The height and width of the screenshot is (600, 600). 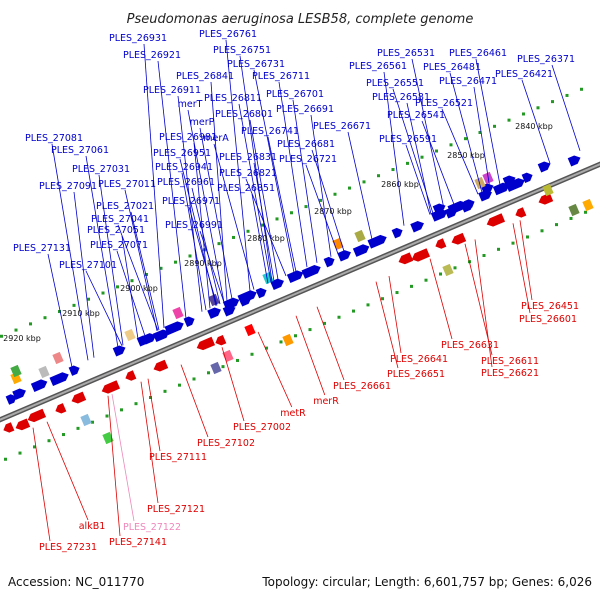 I want to click on forward-gene-label: PLES_26541, so click(x=416, y=115).